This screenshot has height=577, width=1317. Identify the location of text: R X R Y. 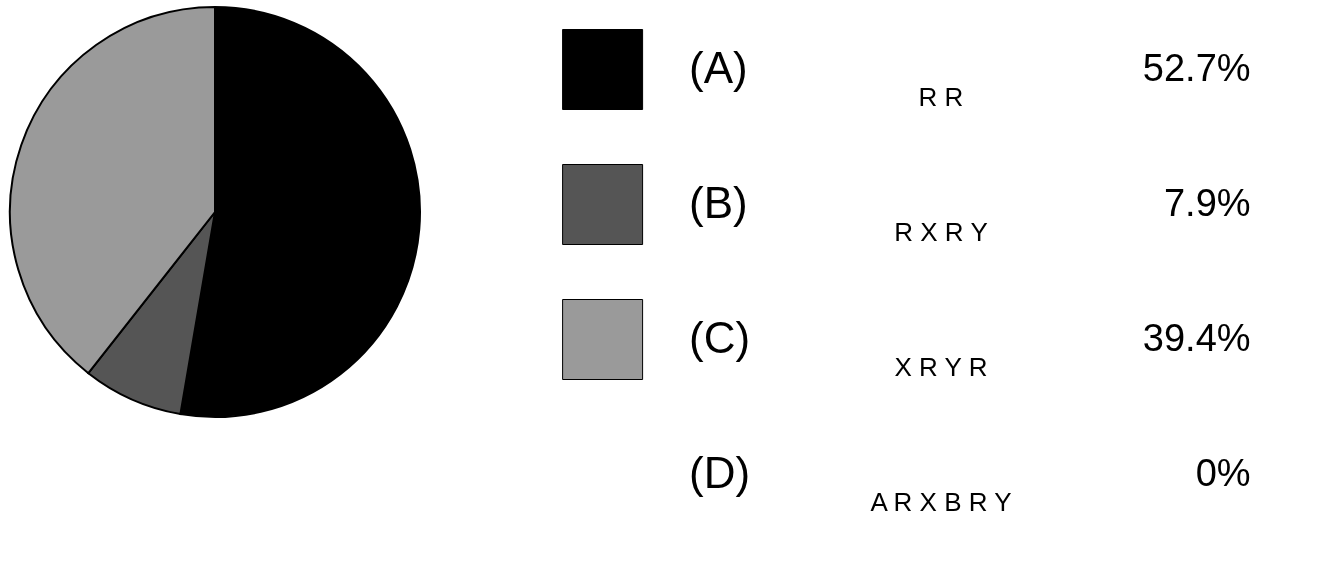
(941, 231).